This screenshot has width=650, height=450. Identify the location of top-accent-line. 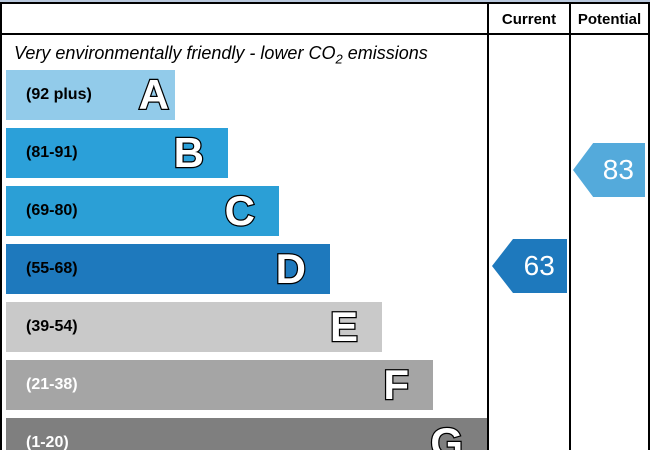
(325, 1).